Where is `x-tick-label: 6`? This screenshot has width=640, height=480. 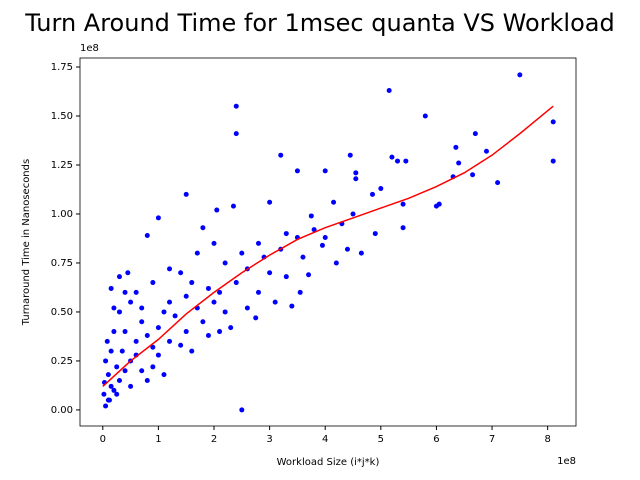 x-tick-label: 6 is located at coordinates (436, 439).